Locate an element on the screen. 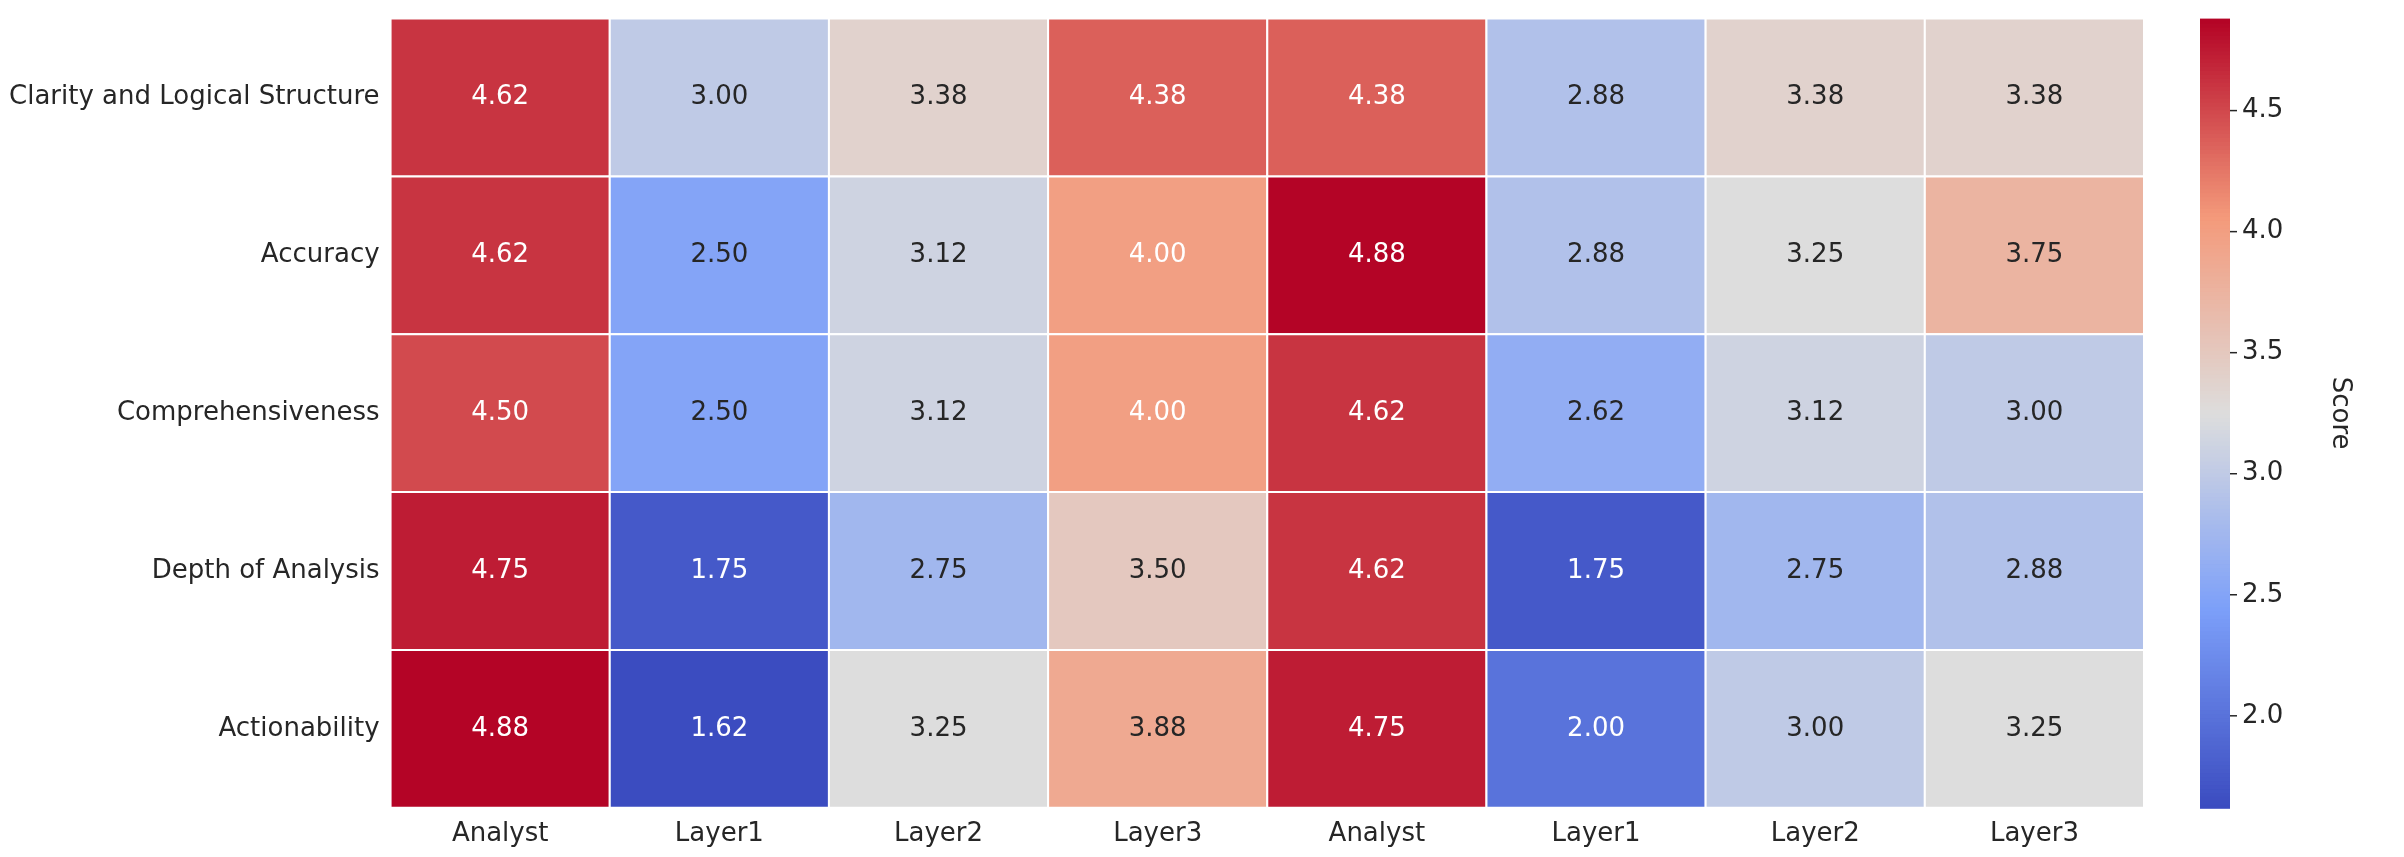 The width and height of the screenshot is (2404, 857). color-bar-label: 2.0 is located at coordinates (2263, 713).